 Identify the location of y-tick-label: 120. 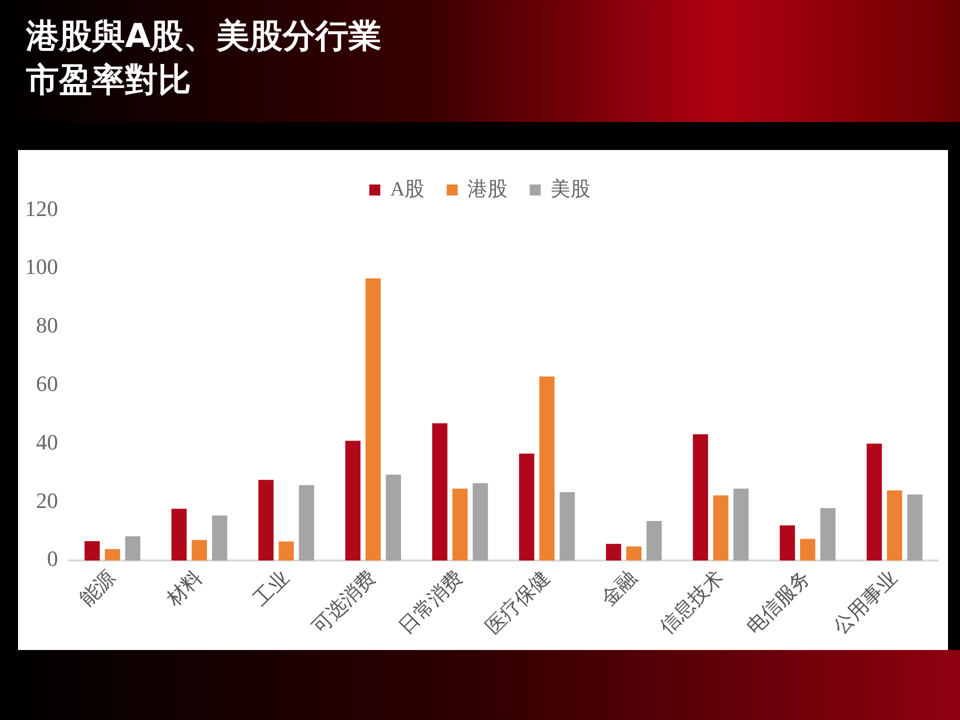
(41, 208).